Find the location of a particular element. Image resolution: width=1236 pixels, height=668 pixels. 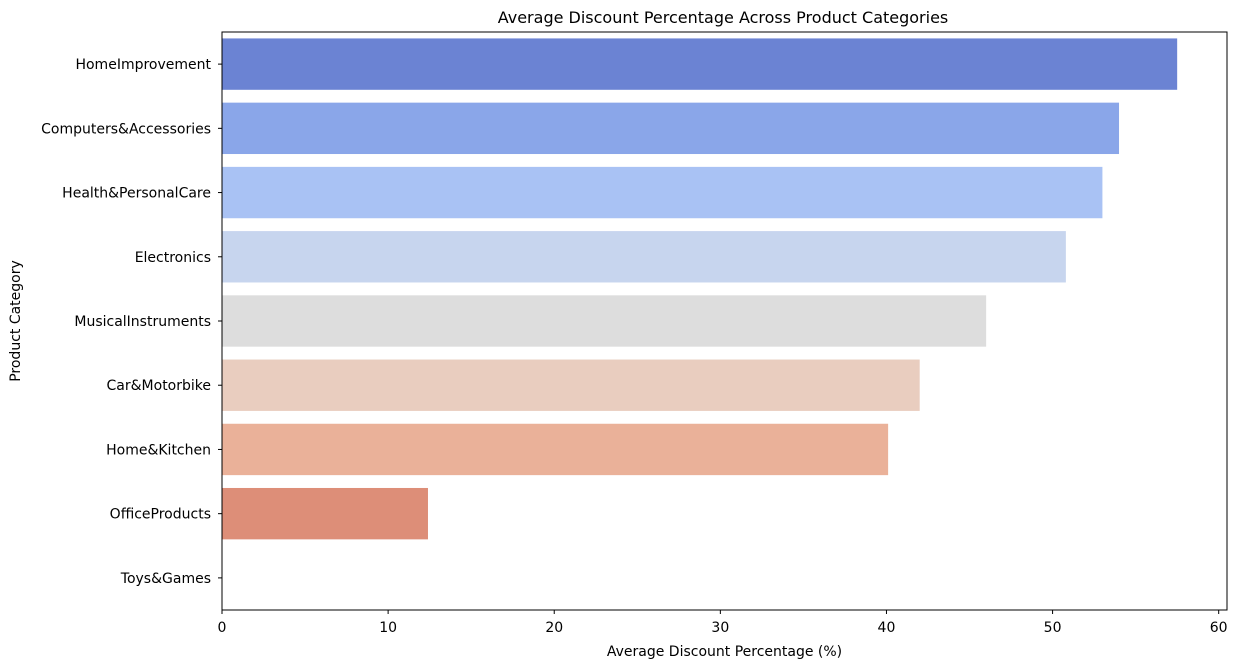

y-tick-label: Computers&Accessories is located at coordinates (126, 129).